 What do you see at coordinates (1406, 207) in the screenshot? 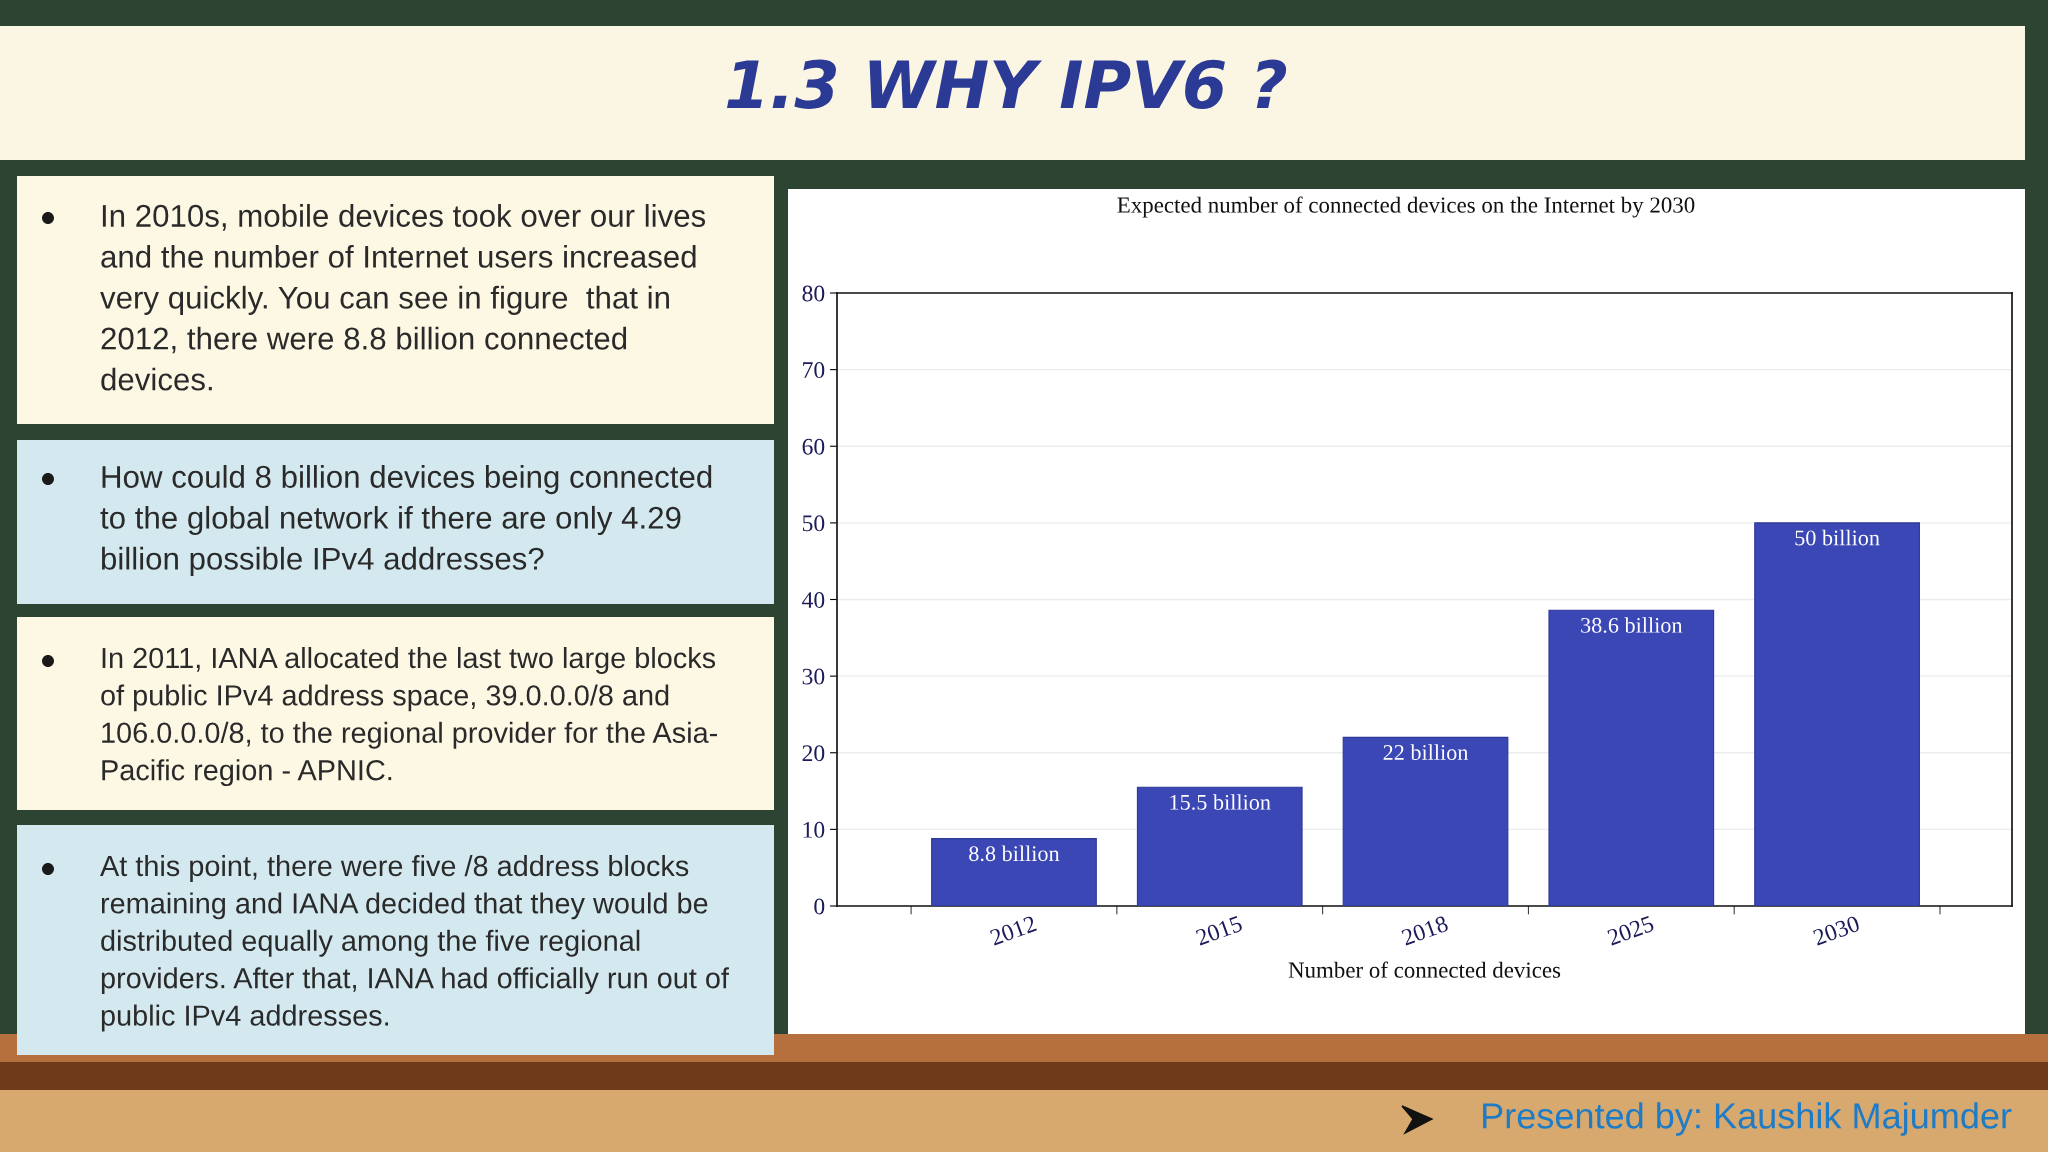
I see `chart-subtitle: Expected number of connected devices on the Internet by 2030` at bounding box center [1406, 207].